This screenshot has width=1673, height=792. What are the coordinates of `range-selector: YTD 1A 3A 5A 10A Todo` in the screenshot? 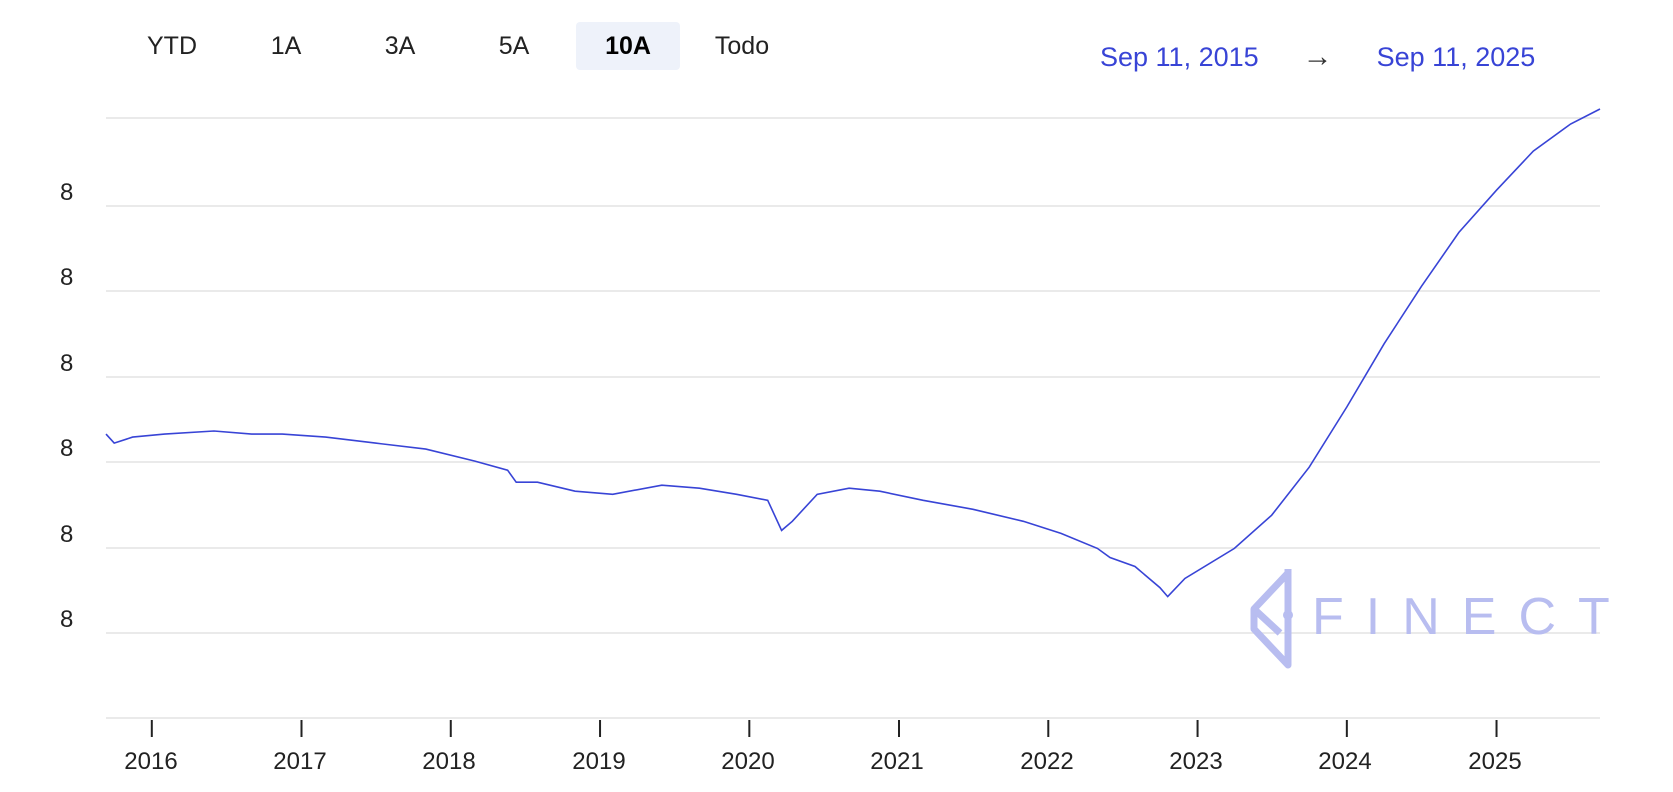 It's located at (462, 46).